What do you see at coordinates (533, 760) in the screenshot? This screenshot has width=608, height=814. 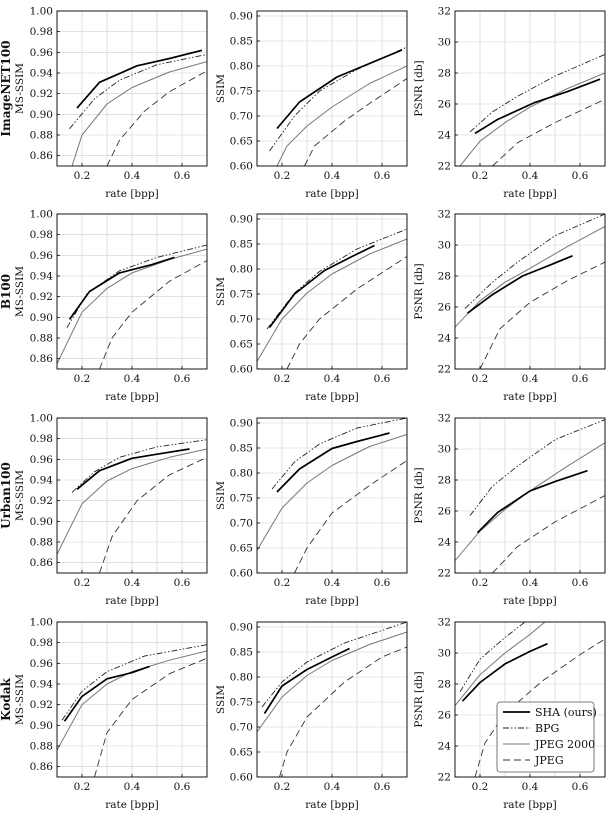 I see `legend-entry-jpeg: JPEG` at bounding box center [533, 760].